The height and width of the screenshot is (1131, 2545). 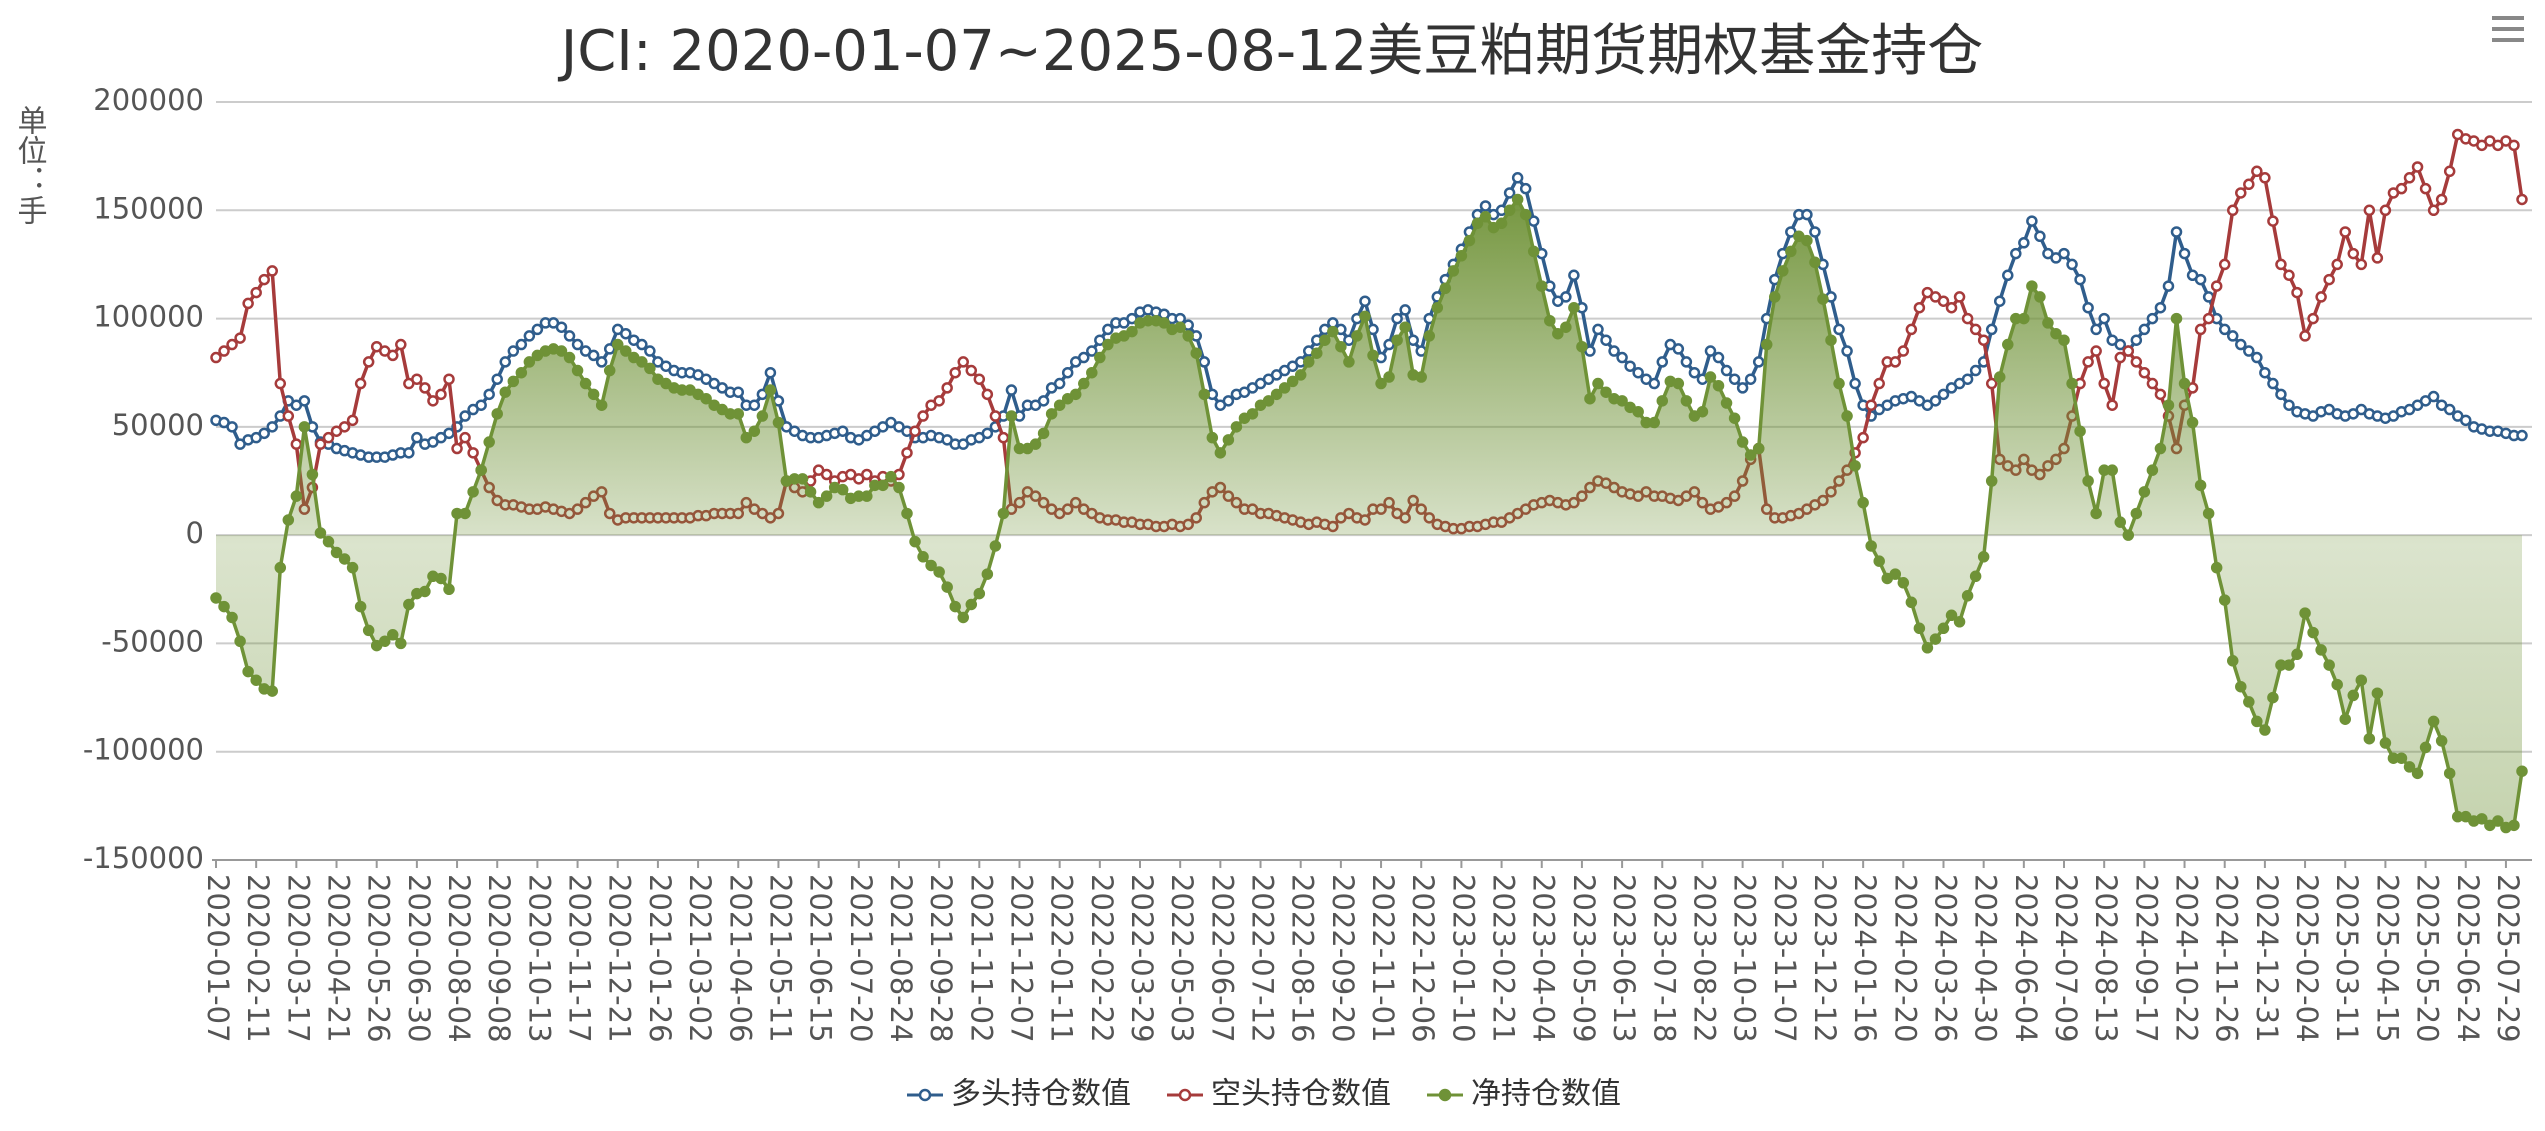 What do you see at coordinates (459, 958) in the screenshot?
I see `x-tick-label: 2020-08-04` at bounding box center [459, 958].